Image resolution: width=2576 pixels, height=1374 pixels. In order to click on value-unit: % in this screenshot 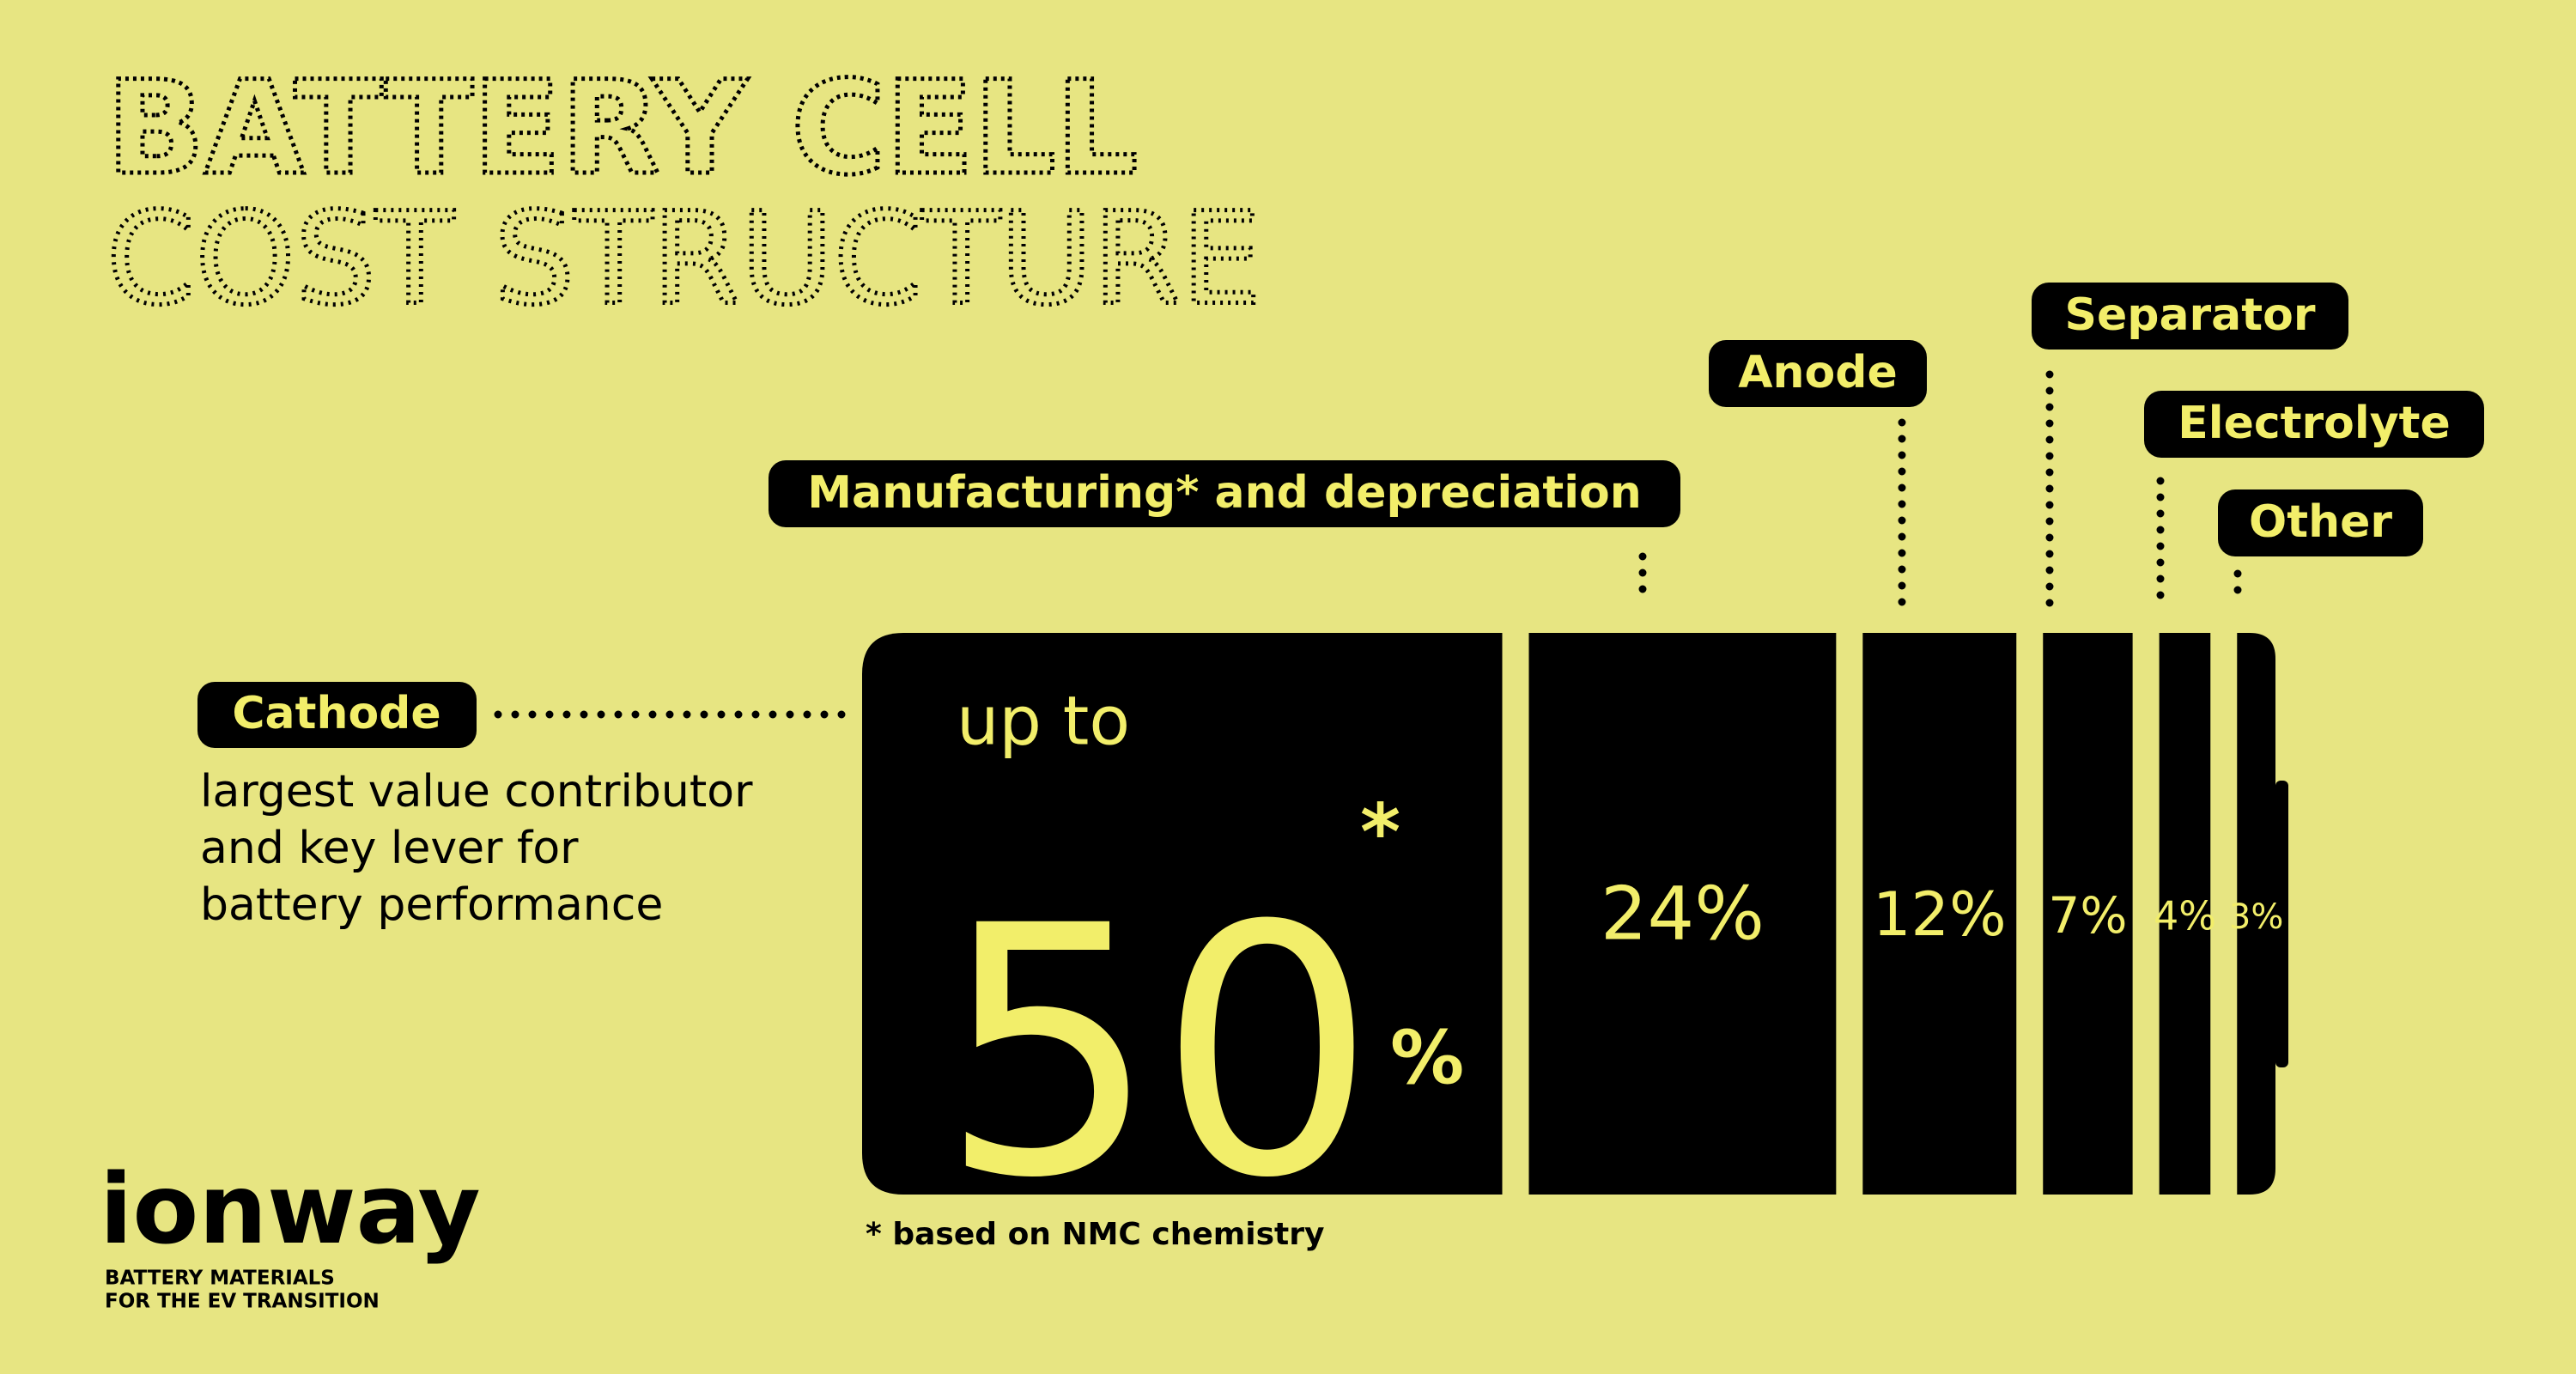, I will do `click(1427, 1058)`.